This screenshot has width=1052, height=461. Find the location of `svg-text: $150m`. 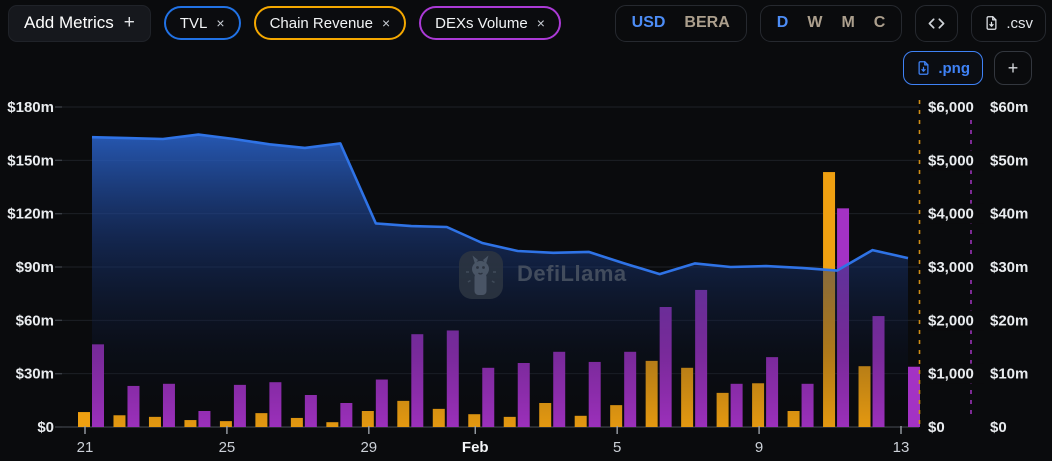

svg-text: $150m is located at coordinates (30, 160).